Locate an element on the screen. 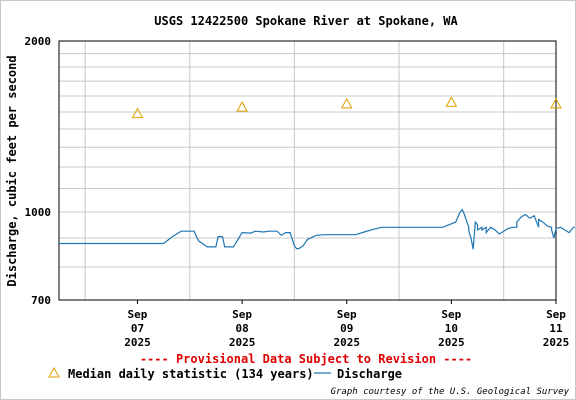  legend-median-marker is located at coordinates (54, 372).